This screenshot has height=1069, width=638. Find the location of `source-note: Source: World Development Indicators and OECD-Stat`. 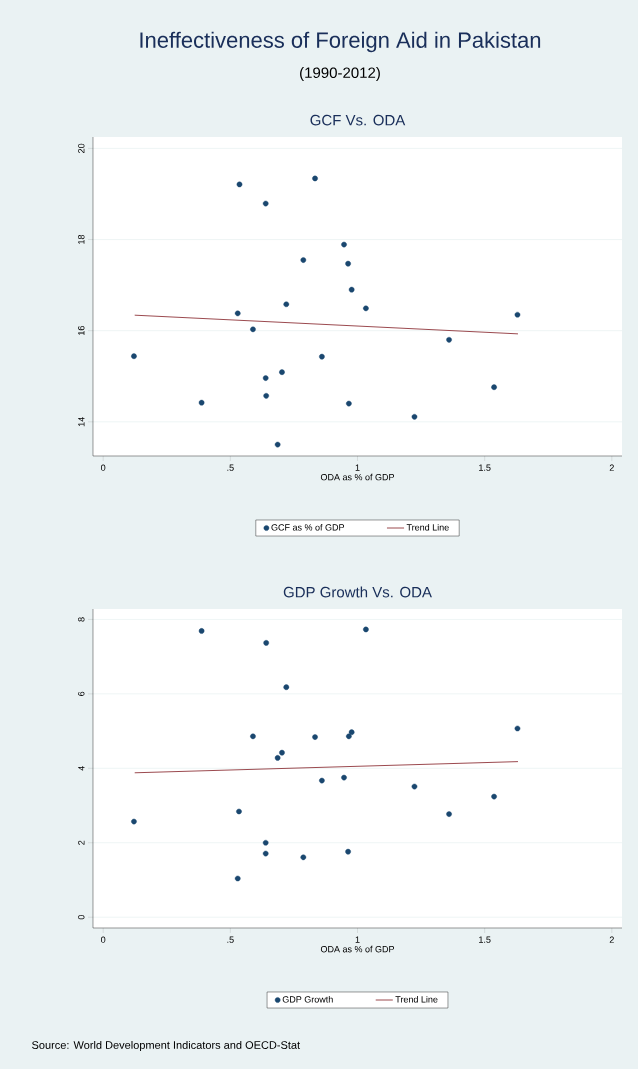

source-note: Source: World Development Indicators and OECD-Stat is located at coordinates (166, 1046).